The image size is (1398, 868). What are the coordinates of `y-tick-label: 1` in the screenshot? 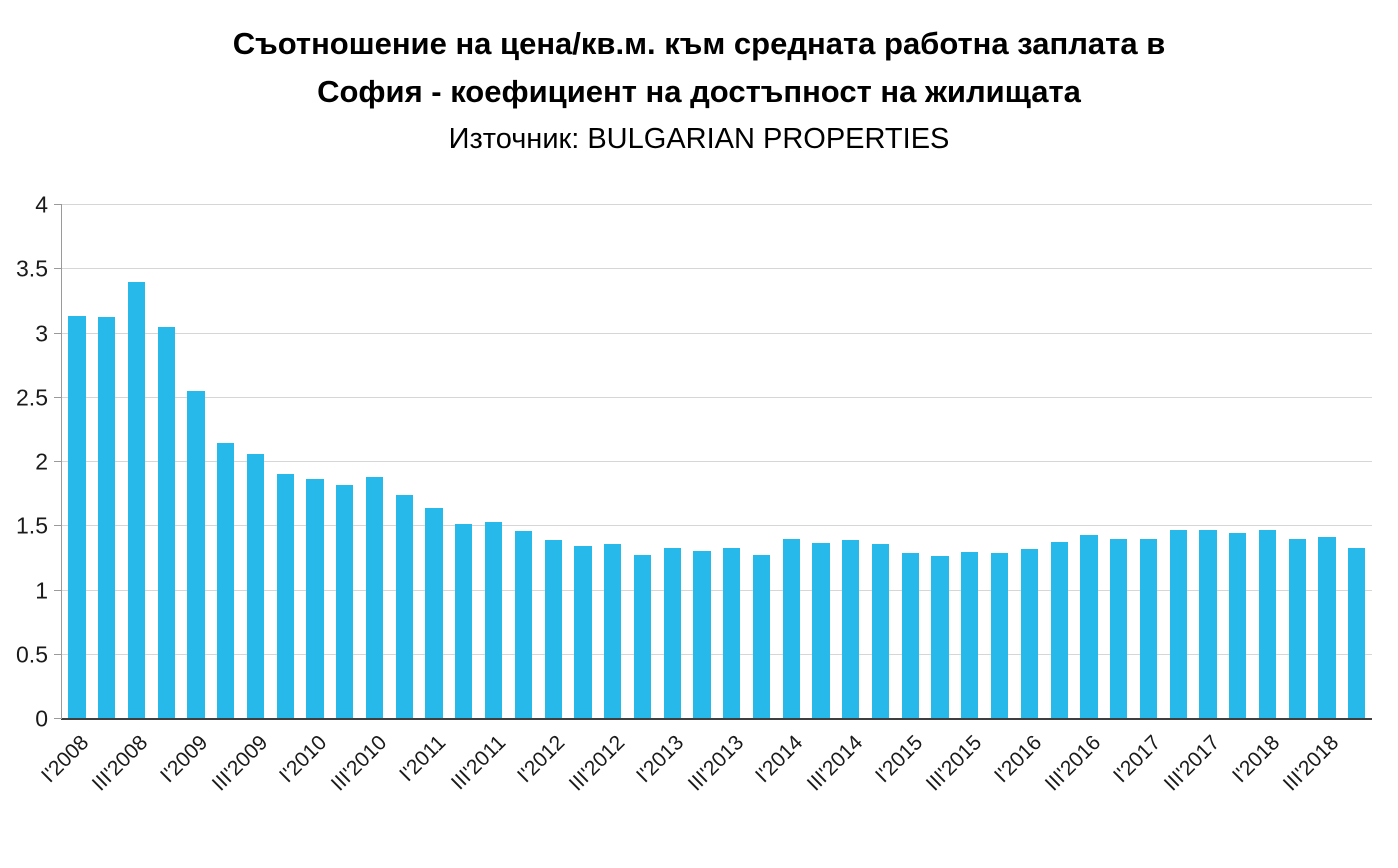 It's located at (41, 590).